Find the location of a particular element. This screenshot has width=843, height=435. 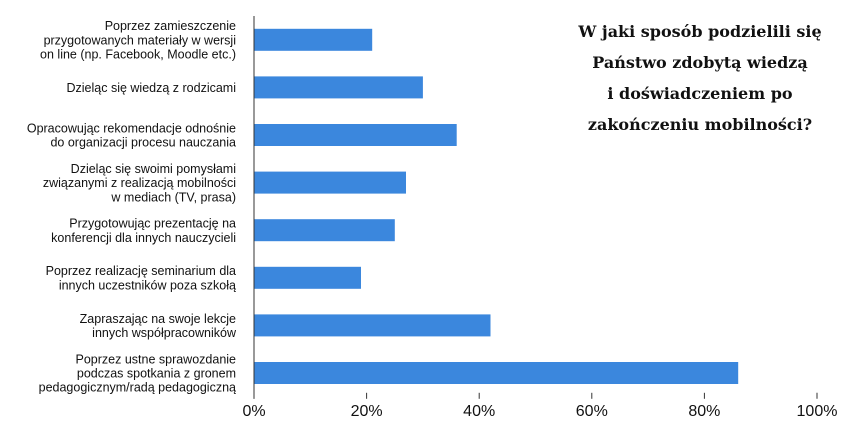

category-label-line: Zapraszając na swoje lekcje is located at coordinates (158, 319).